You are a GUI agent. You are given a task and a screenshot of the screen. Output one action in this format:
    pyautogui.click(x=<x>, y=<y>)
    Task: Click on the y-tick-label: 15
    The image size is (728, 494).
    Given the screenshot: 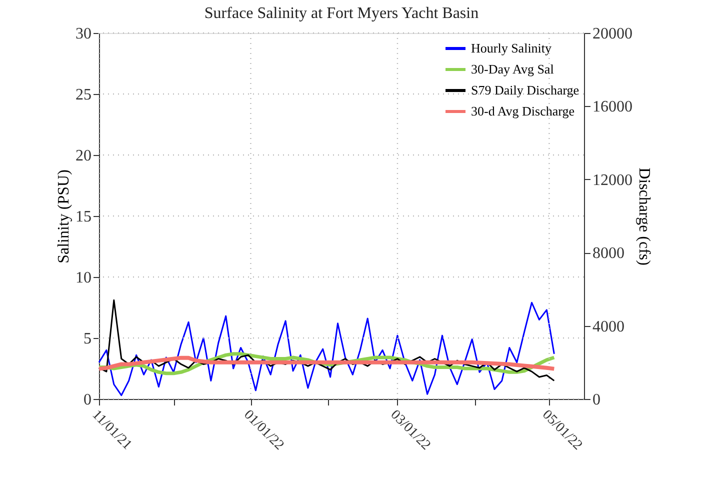 What is the action you would take?
    pyautogui.click(x=84, y=217)
    